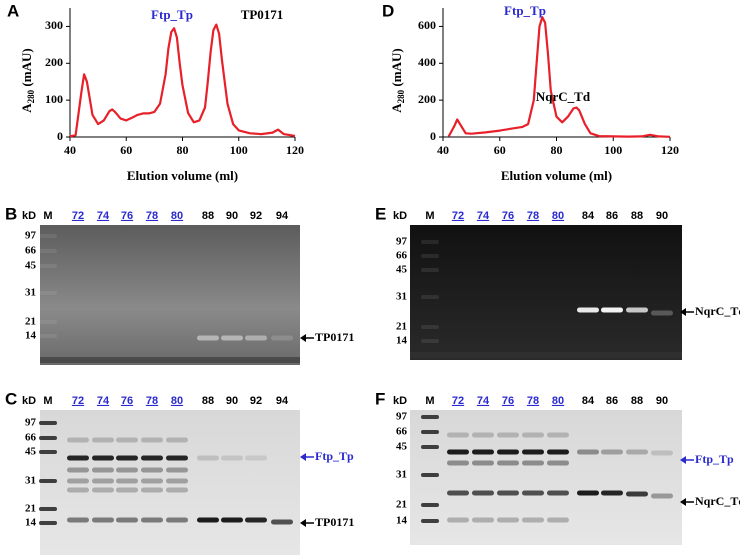 Image resolution: width=740 pixels, height=555 pixels. I want to click on x-tick-label: 80, so click(557, 150).